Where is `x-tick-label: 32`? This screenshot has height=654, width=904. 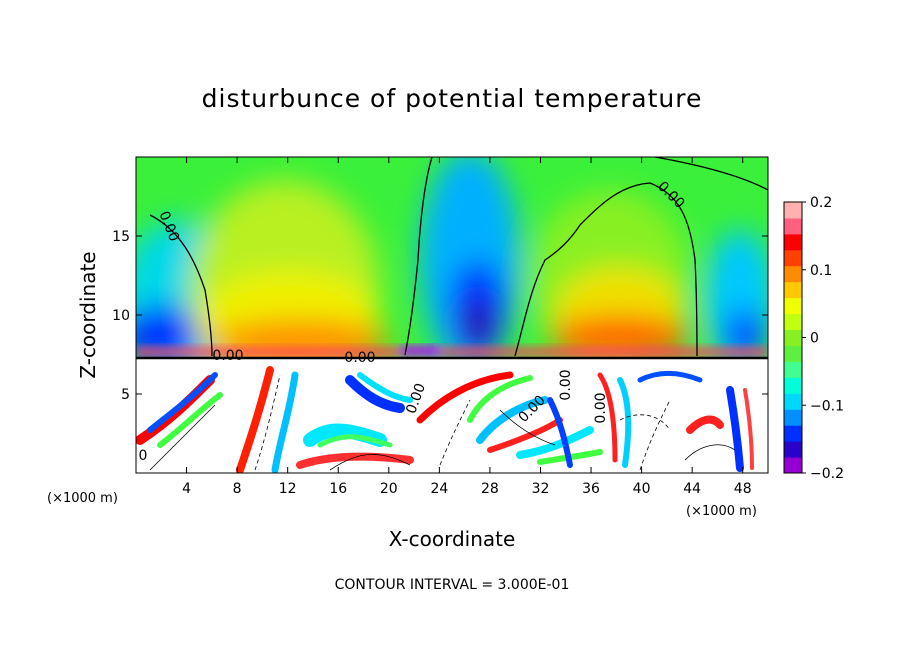 x-tick-label: 32 is located at coordinates (541, 489).